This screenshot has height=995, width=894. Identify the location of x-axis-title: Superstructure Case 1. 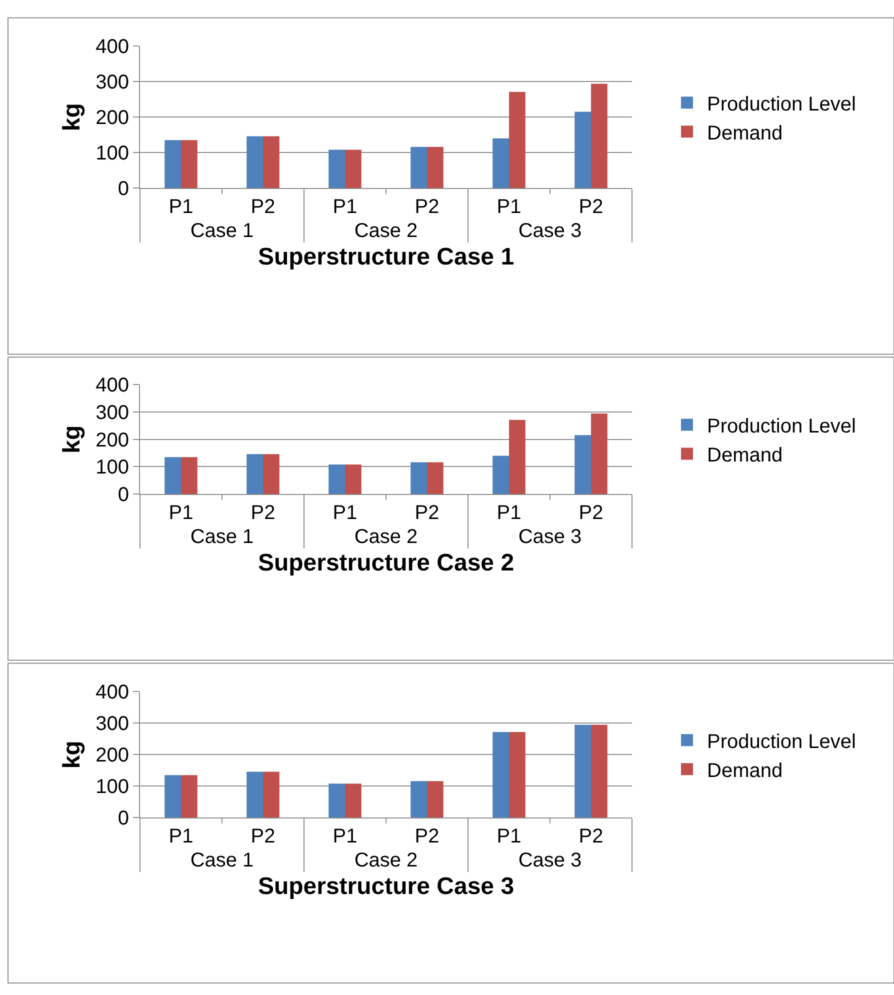
(386, 256).